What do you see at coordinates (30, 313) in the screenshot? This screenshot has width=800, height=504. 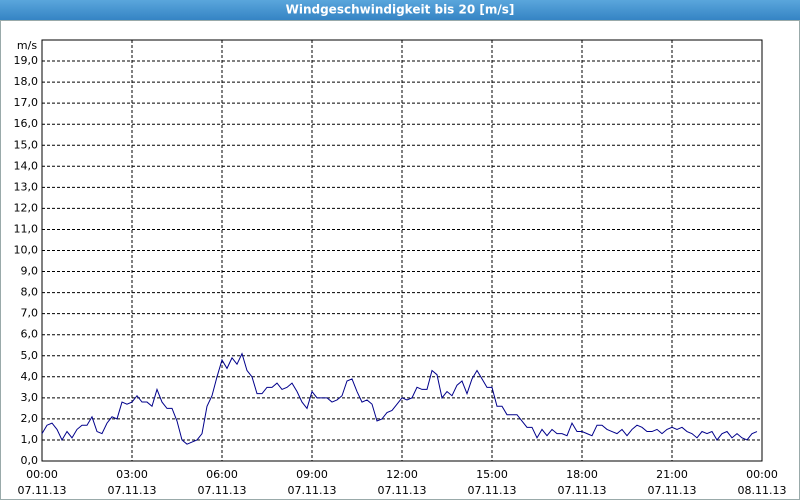 I see `y-tick-label: 7,0` at bounding box center [30, 313].